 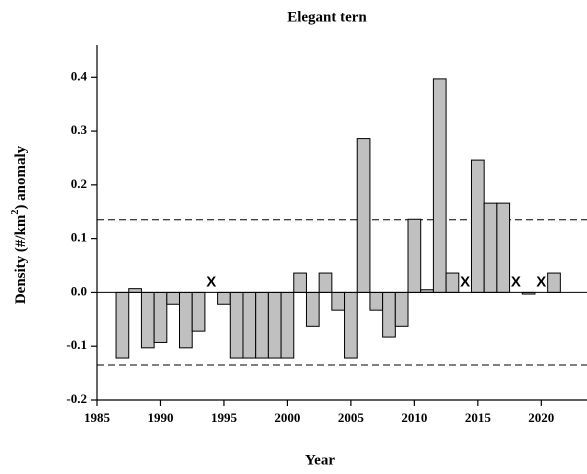 I want to click on x-tick-label: 2010, so click(x=414, y=417).